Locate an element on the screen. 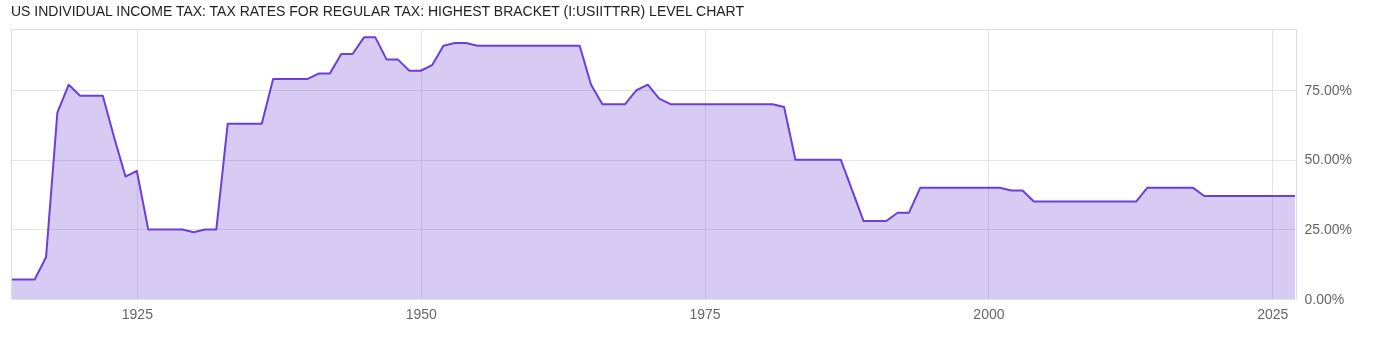 Image resolution: width=1400 pixels, height=357 pixels. y-tick-label: 25.00% is located at coordinates (1328, 228).